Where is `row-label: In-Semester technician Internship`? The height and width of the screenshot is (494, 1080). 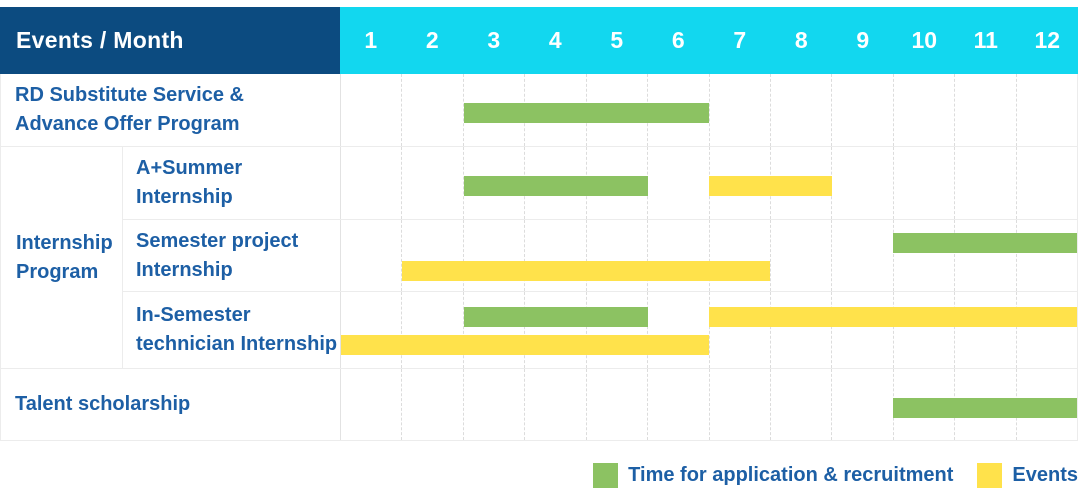
row-label: In-Semester technician Internship is located at coordinates (232, 330).